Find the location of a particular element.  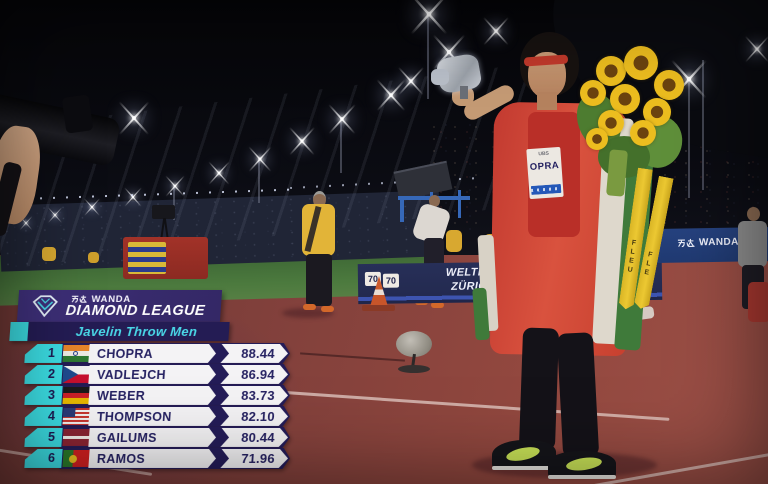

rank-badge: 1 is located at coordinates (43, 353).